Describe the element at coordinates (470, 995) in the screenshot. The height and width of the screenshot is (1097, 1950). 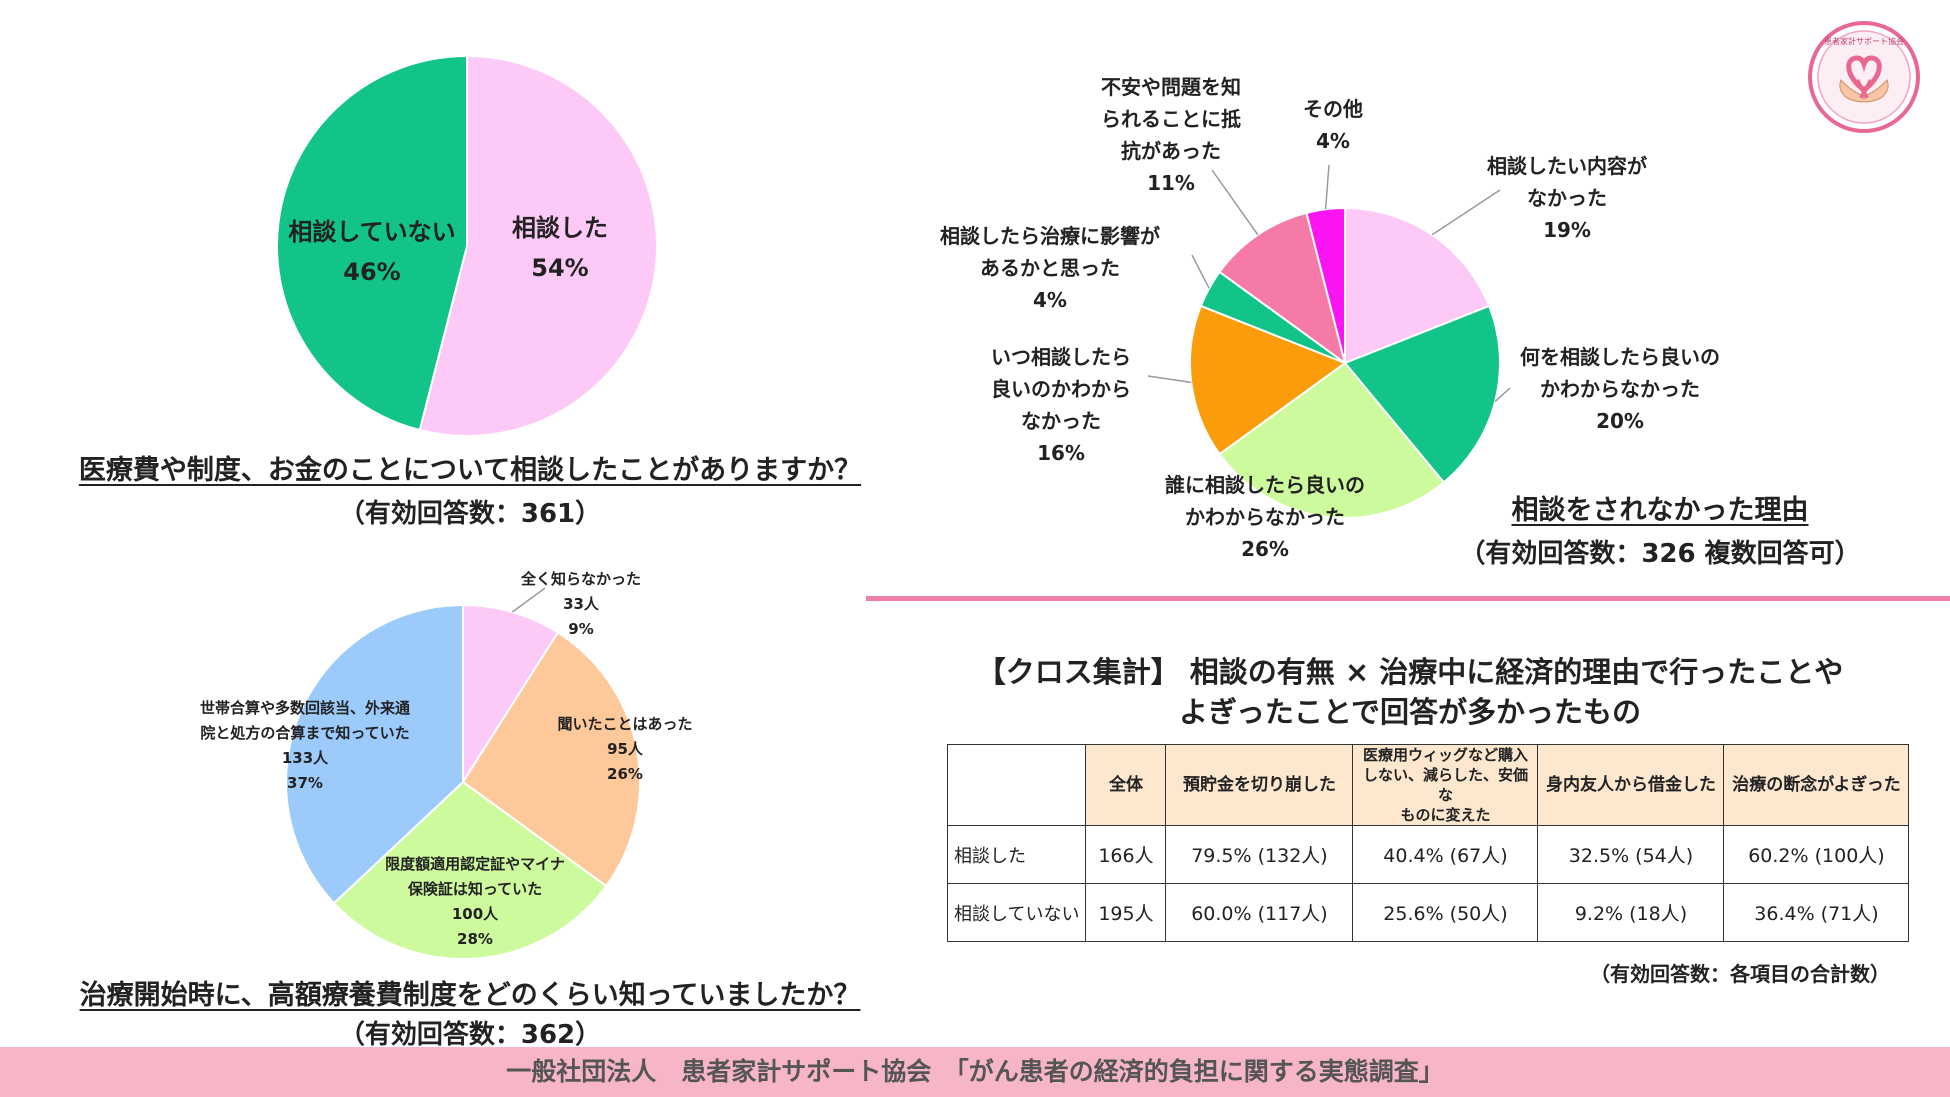
I see `chart-title-awareness: 治療開始時に、高額療養費制度をどのくらい知っていましたか？` at that location.